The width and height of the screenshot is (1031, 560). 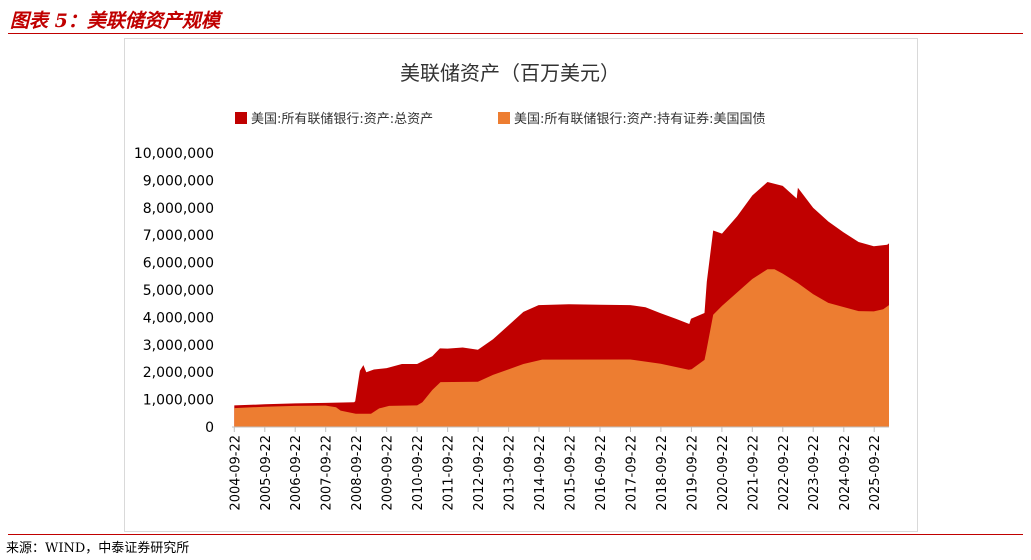 What do you see at coordinates (178, 181) in the screenshot?
I see `y-tick-label: 9,000,000` at bounding box center [178, 181].